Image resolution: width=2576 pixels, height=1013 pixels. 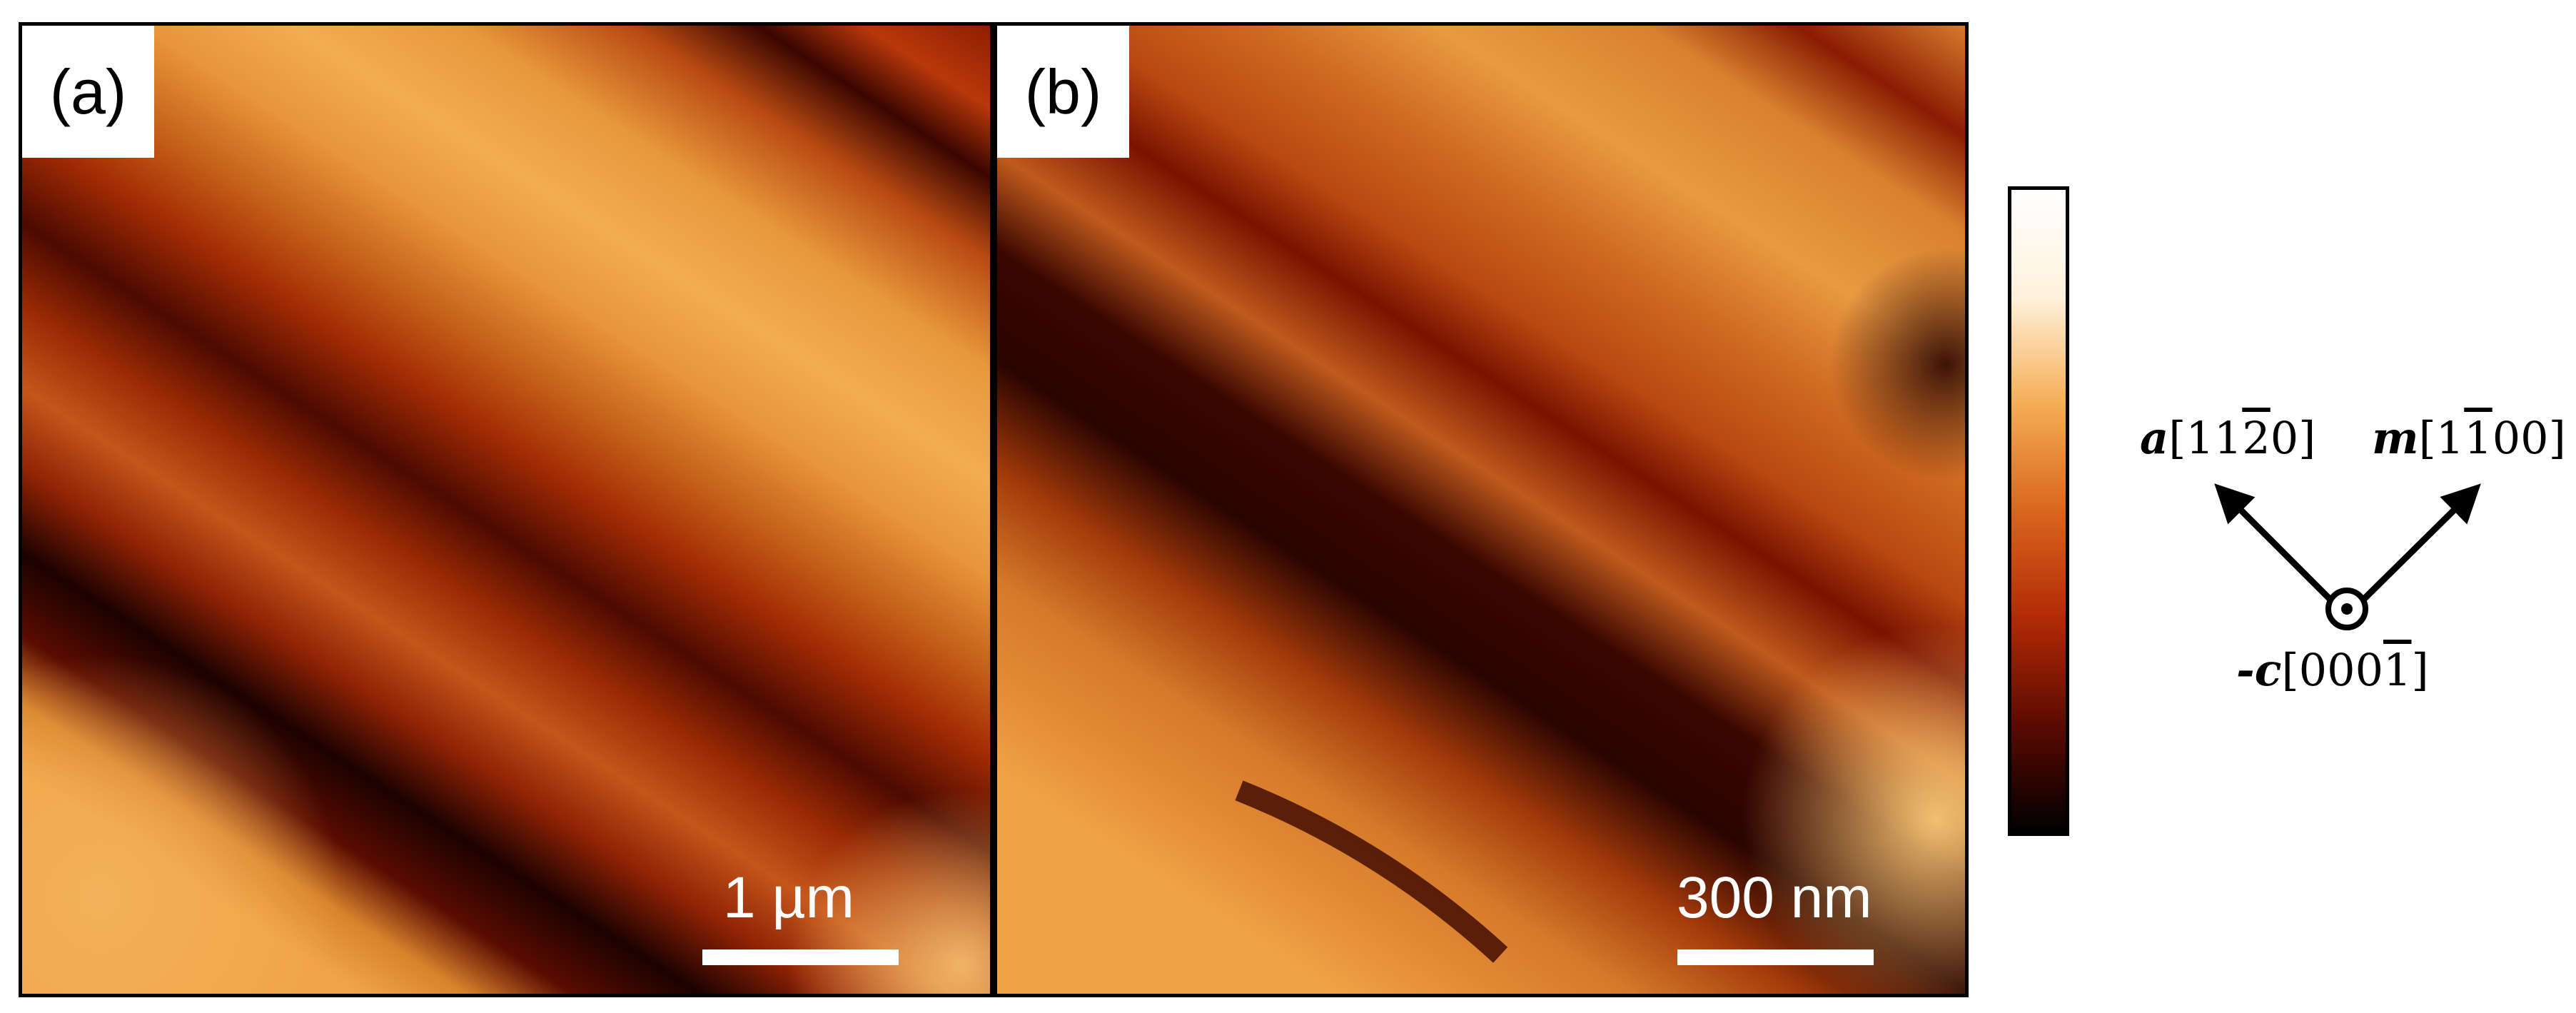 I want to click on arrow-m-direction, so click(x=2420, y=543).